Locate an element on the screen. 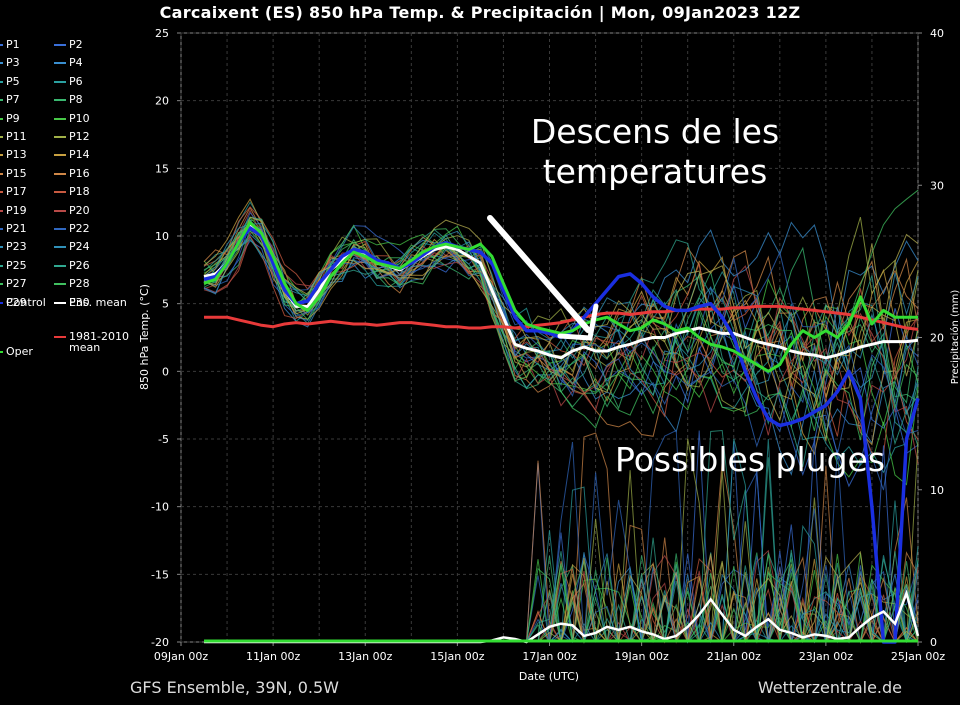 The width and height of the screenshot is (960, 705). legend-label: P10 is located at coordinates (79, 118).